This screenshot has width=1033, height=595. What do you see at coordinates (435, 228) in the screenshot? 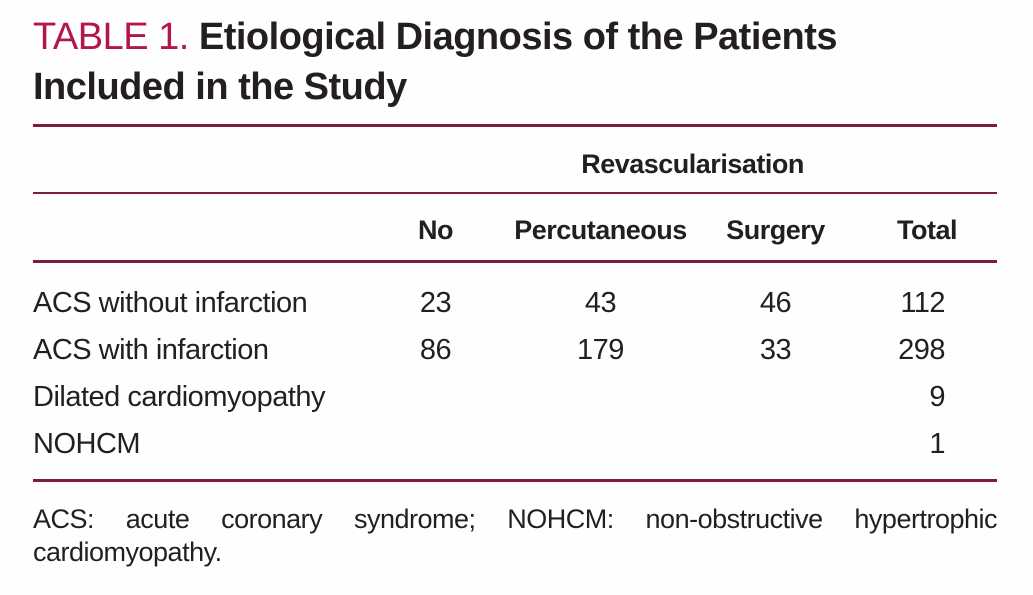
I see `column-header-no: No` at bounding box center [435, 228].